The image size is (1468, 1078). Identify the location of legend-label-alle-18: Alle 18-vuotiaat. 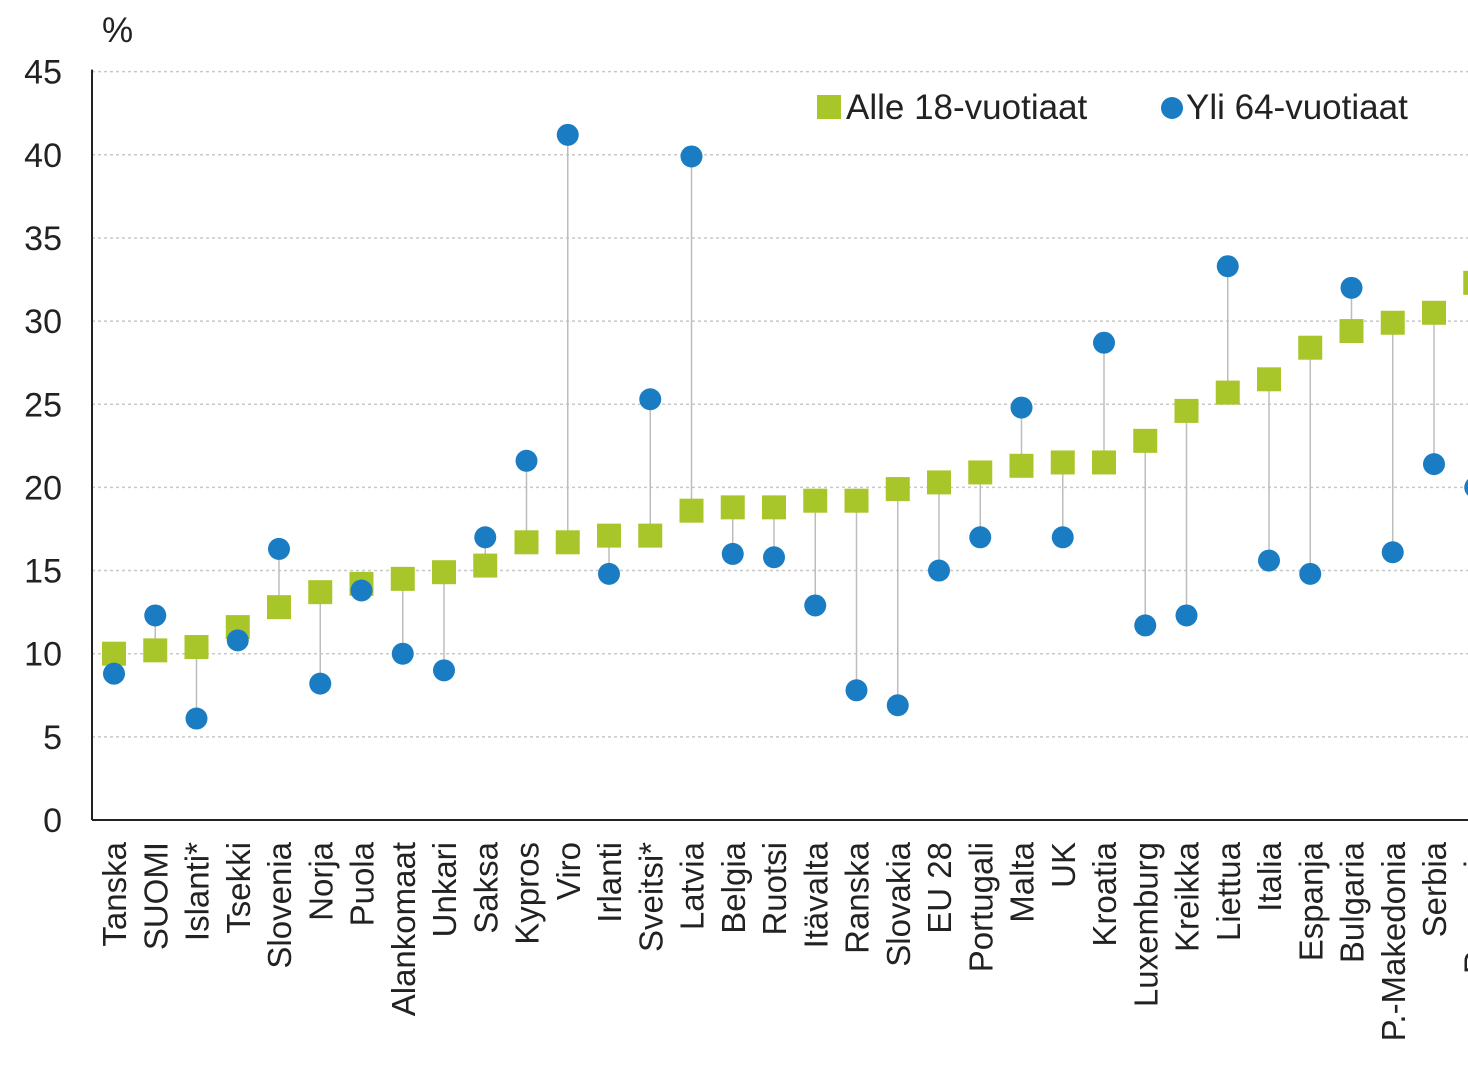
(967, 107).